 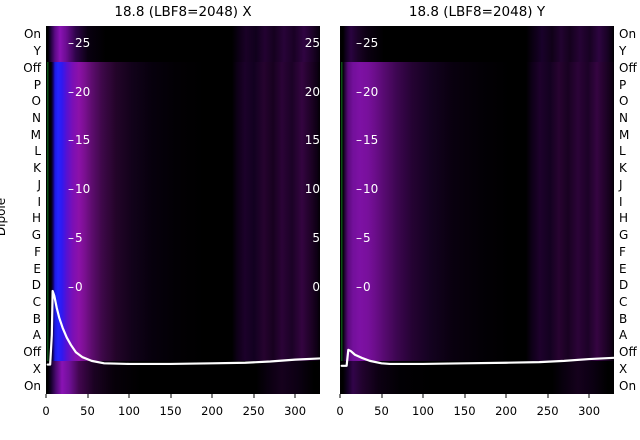 What do you see at coordinates (37, 151) in the screenshot?
I see `category-label-left-7: L` at bounding box center [37, 151].